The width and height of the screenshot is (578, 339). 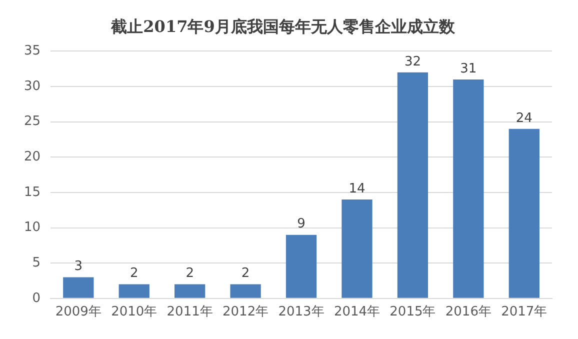 I want to click on x-tick-label: 2009年, so click(x=78, y=312).